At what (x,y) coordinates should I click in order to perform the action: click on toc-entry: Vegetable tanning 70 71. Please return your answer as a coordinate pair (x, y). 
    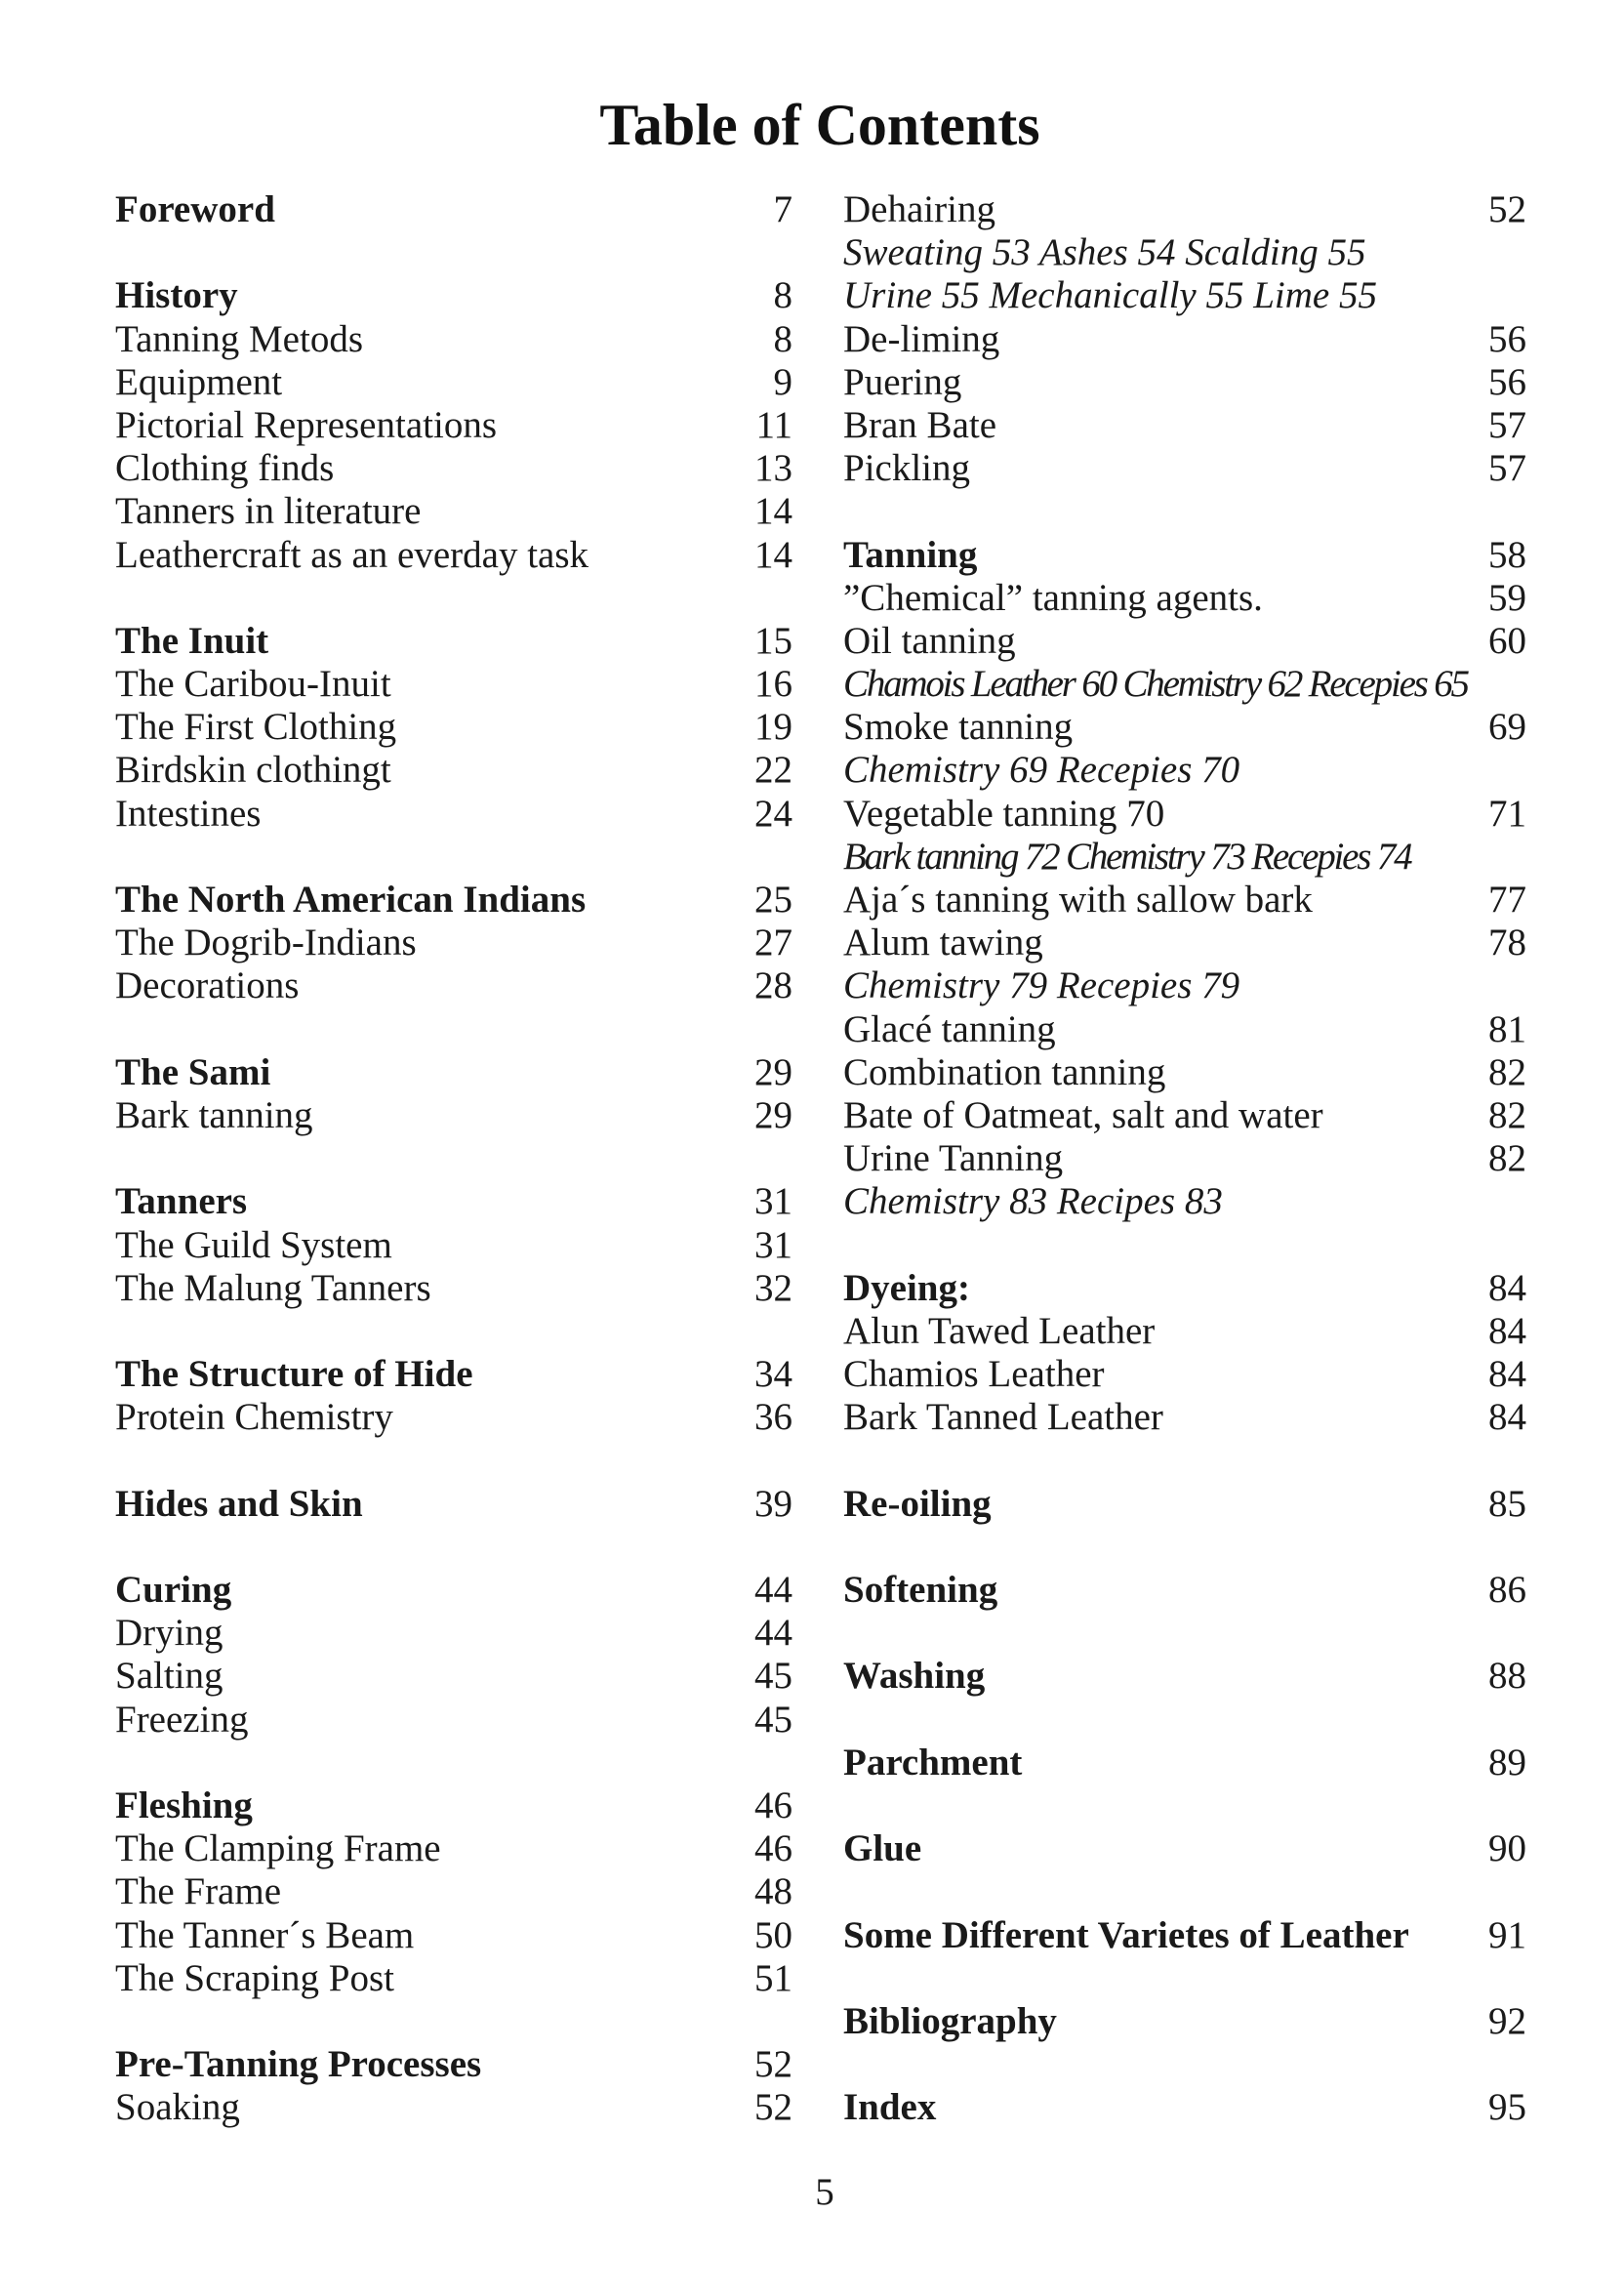
    Looking at the image, I should click on (1184, 814).